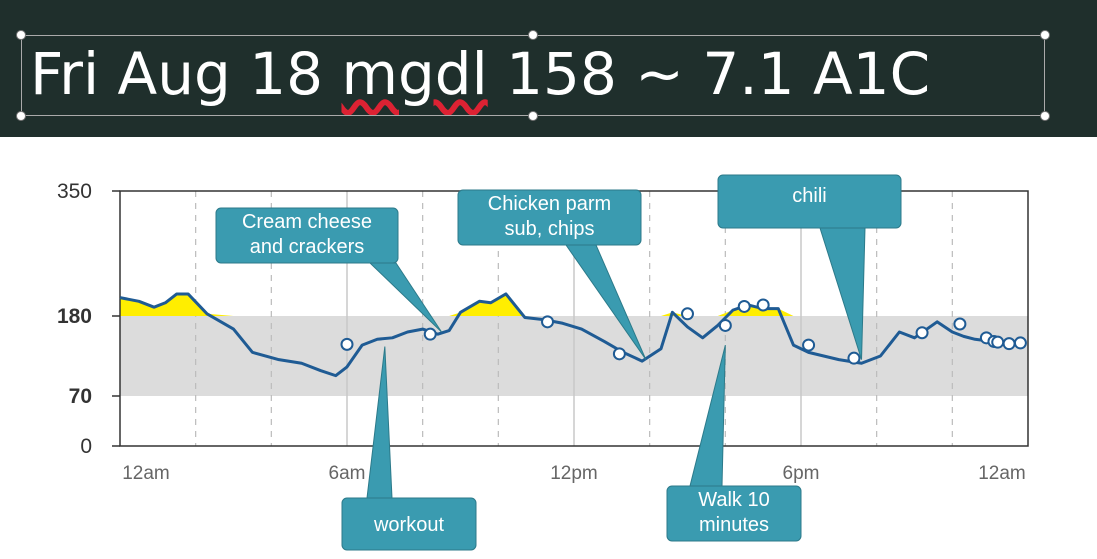 This screenshot has width=1097, height=559. What do you see at coordinates (329, 270) in the screenshot?
I see `annotation-callout: Cream cheese and crackers` at bounding box center [329, 270].